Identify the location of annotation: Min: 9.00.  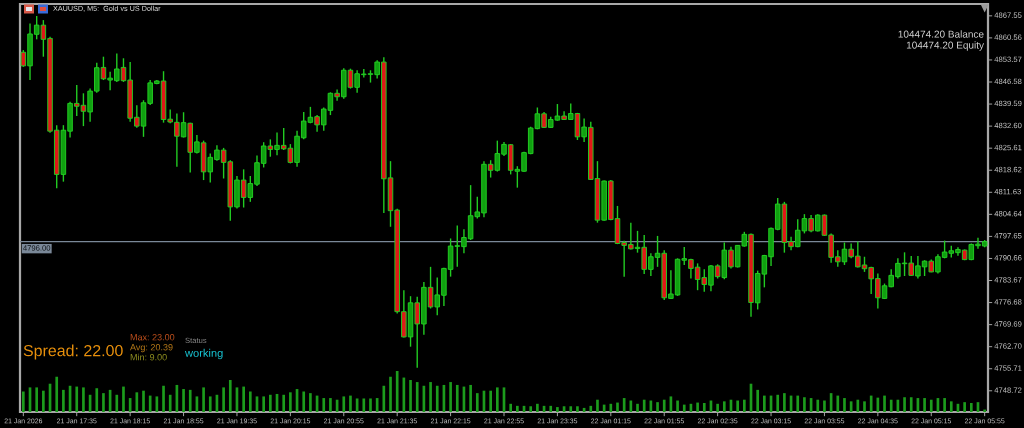
(148, 357).